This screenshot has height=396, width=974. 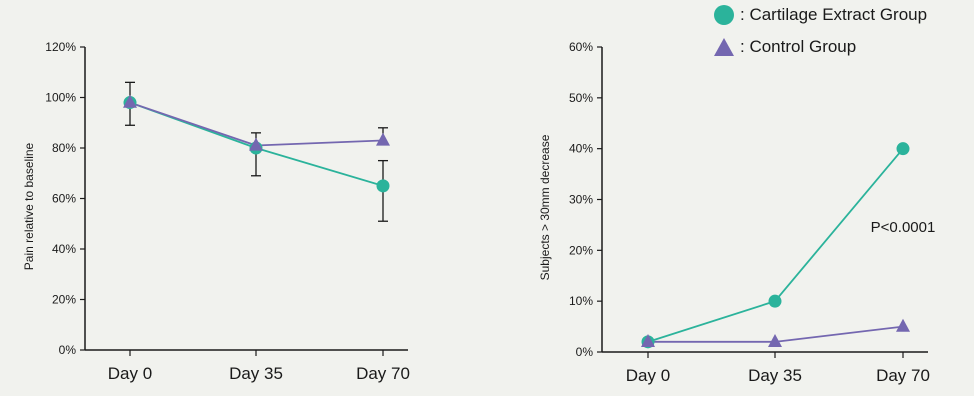 I want to click on legend-label-extract: : Cartilage Extract Group, so click(x=834, y=14).